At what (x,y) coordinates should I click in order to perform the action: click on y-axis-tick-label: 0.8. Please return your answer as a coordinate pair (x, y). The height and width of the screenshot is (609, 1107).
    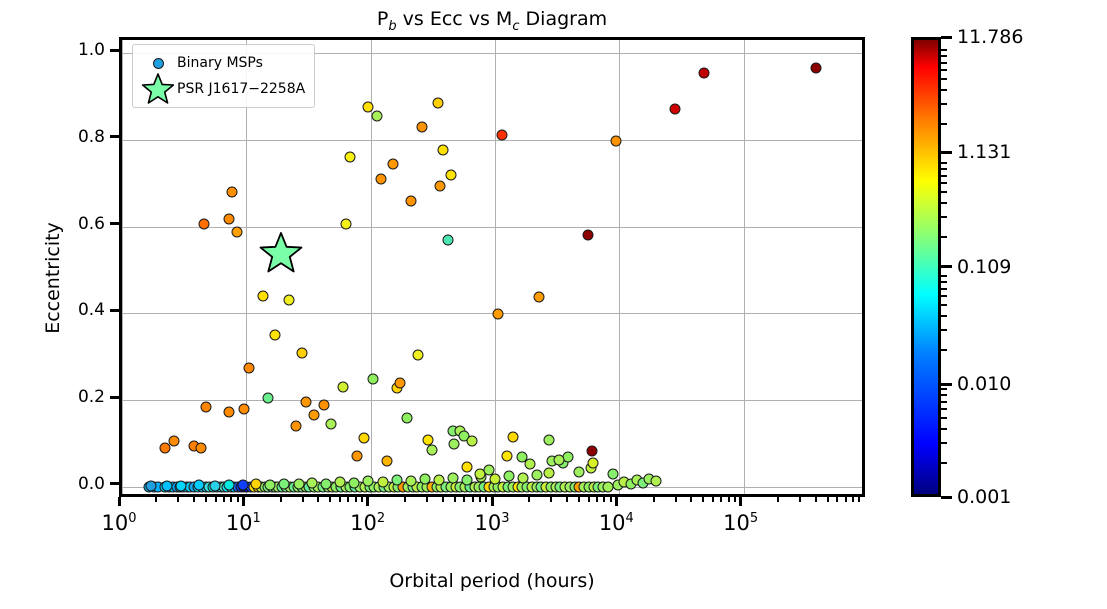
    Looking at the image, I should click on (91, 136).